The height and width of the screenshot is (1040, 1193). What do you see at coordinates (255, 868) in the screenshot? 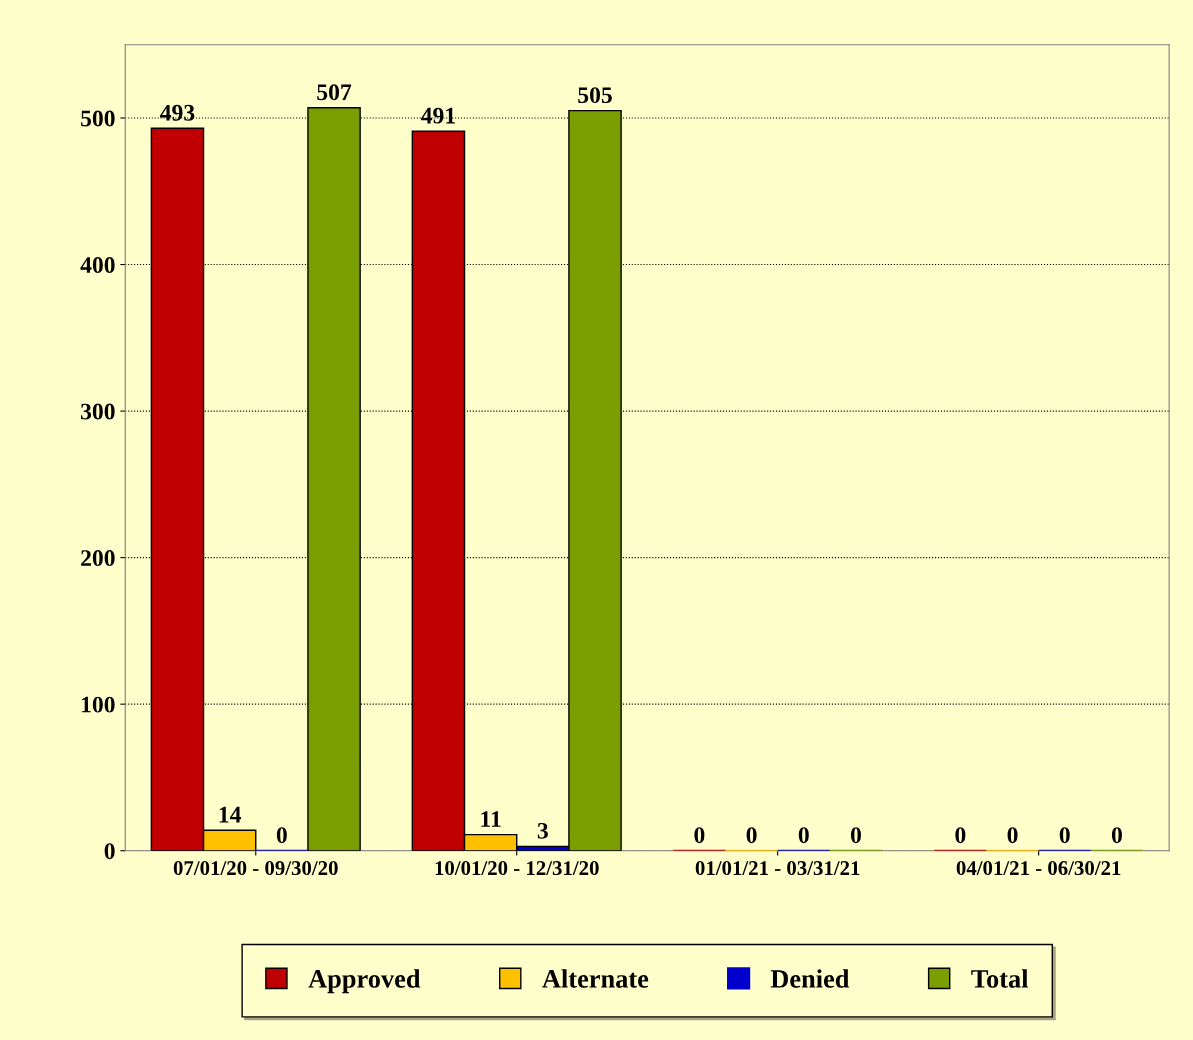
I see `x-tick-label: 07/01/20 - 09/30/20` at bounding box center [255, 868].